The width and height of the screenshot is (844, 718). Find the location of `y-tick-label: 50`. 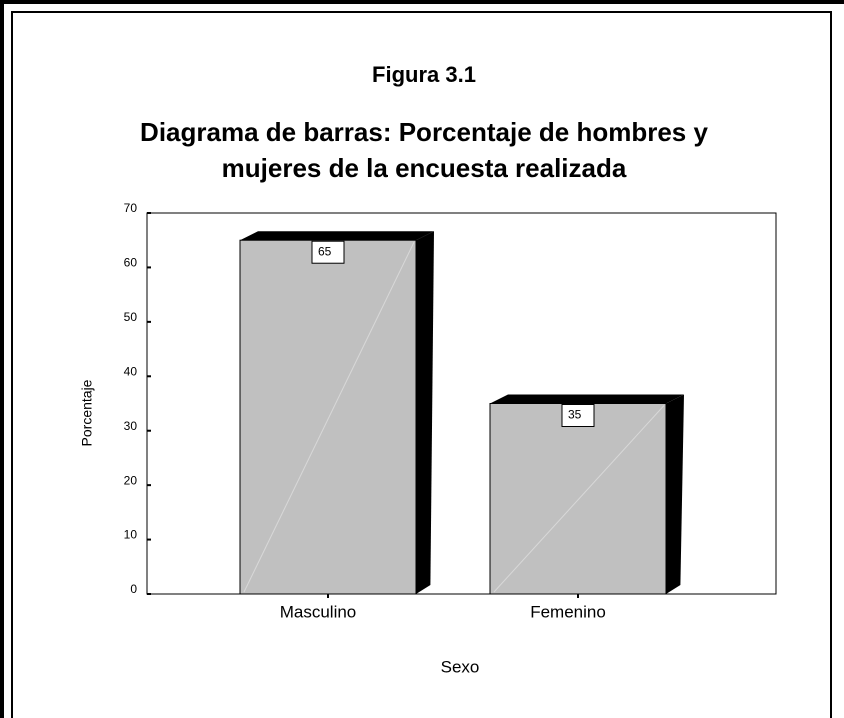

y-tick-label: 50 is located at coordinates (131, 317).